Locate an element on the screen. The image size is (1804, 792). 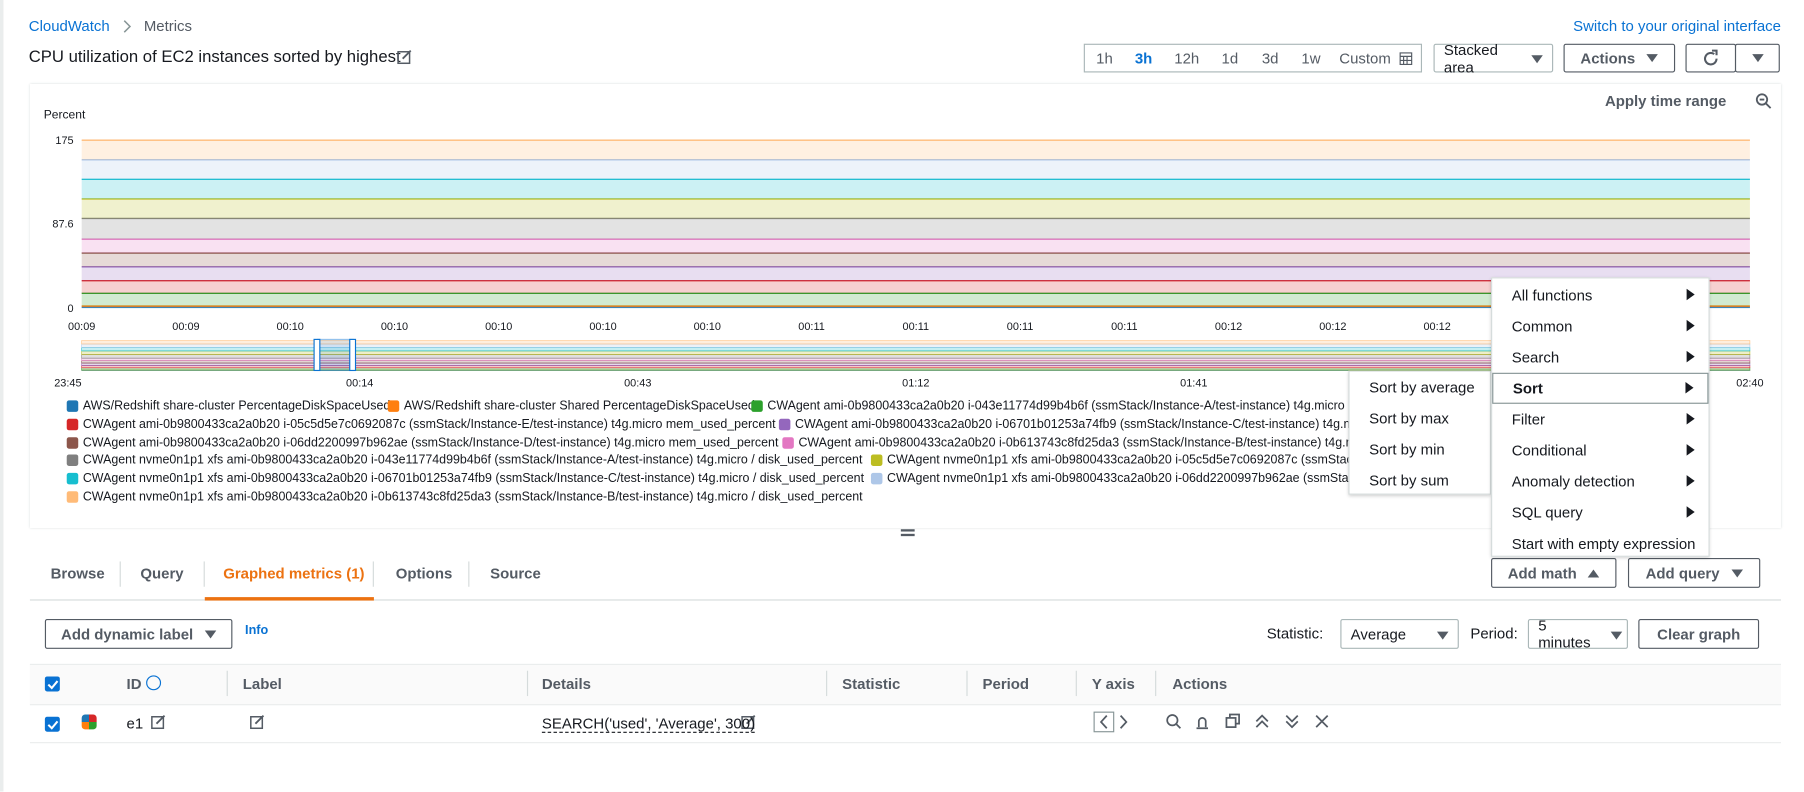
tab: Source is located at coordinates (515, 573).